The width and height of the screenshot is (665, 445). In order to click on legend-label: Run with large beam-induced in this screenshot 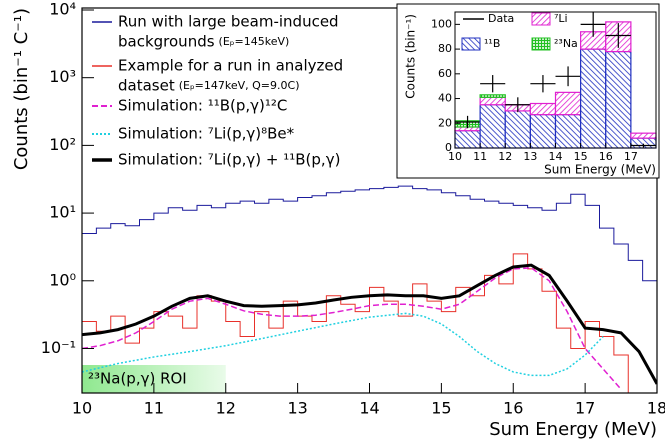, I will do `click(228, 22)`.